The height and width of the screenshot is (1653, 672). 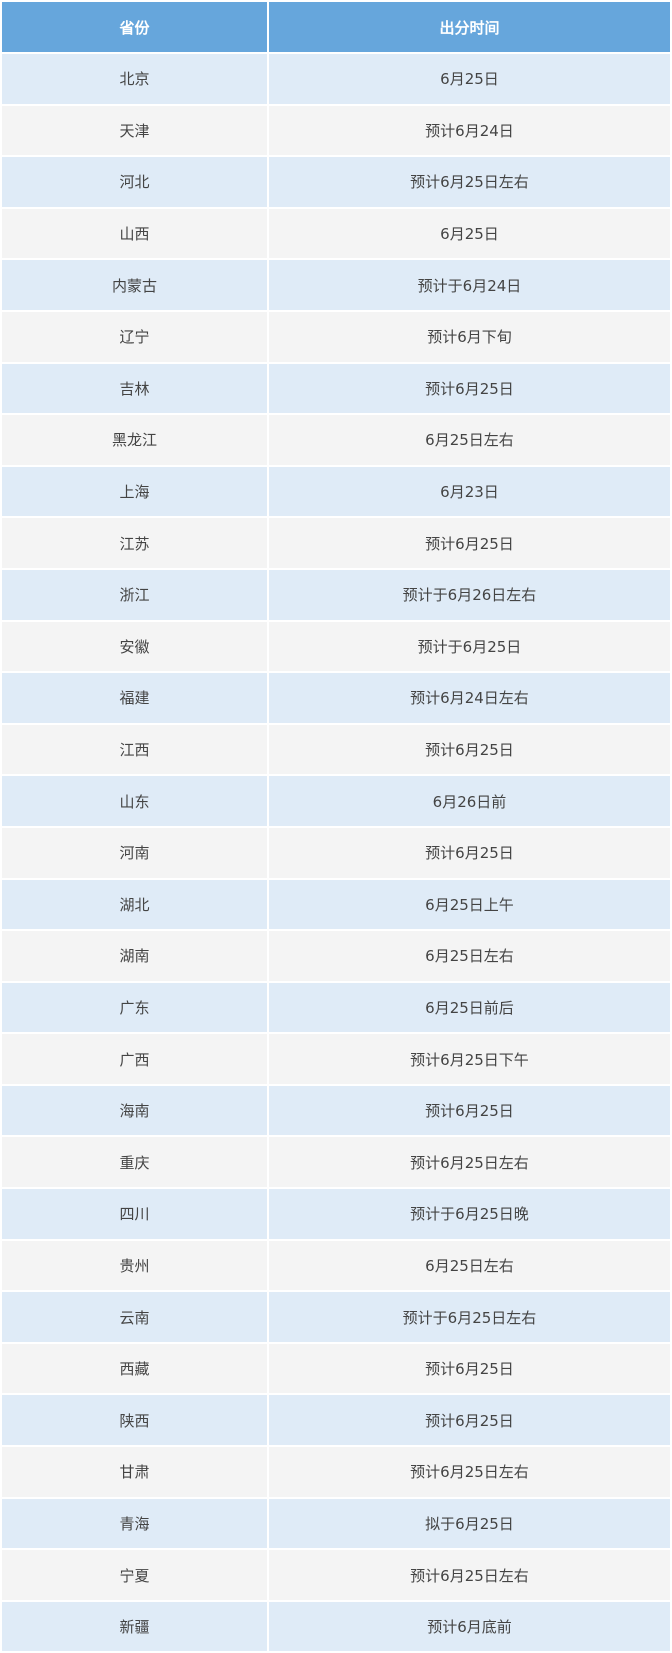 I want to click on province-cell: 辽宁, so click(x=134, y=336).